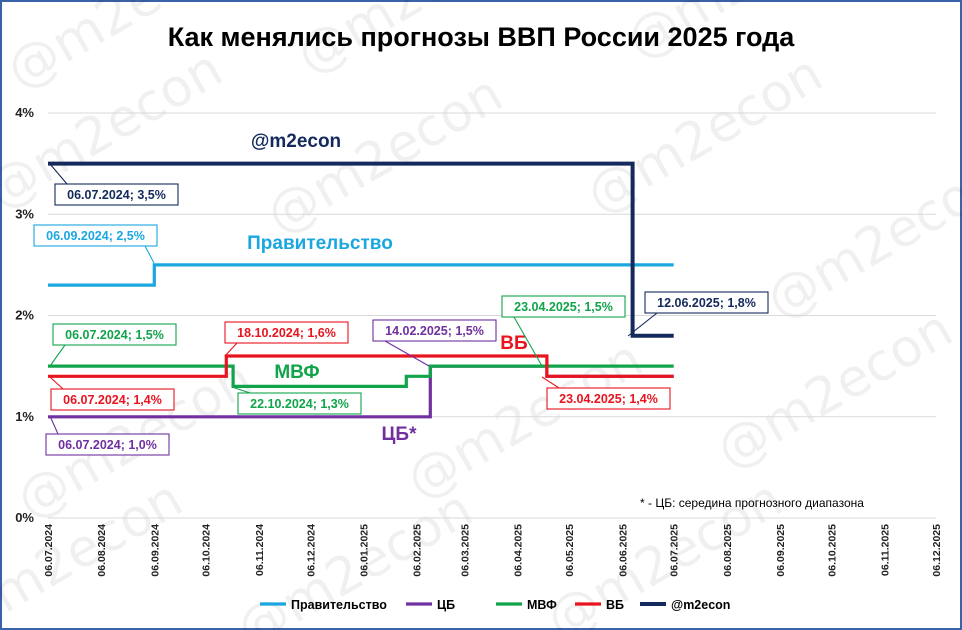  Describe the element at coordinates (320, 243) in the screenshot. I see `series-label: Правительство` at that location.